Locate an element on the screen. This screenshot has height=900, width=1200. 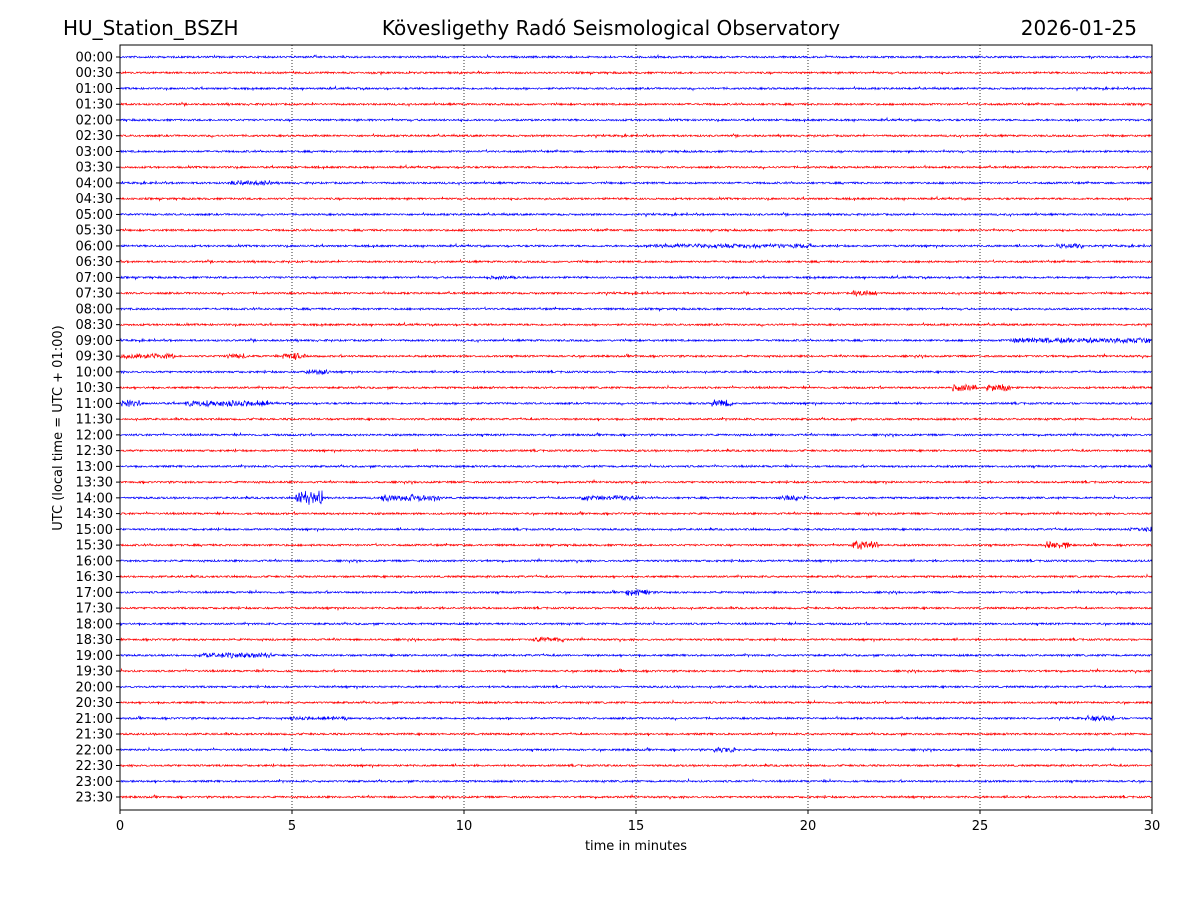
y-tick-label: 19:30 is located at coordinates (94, 672).